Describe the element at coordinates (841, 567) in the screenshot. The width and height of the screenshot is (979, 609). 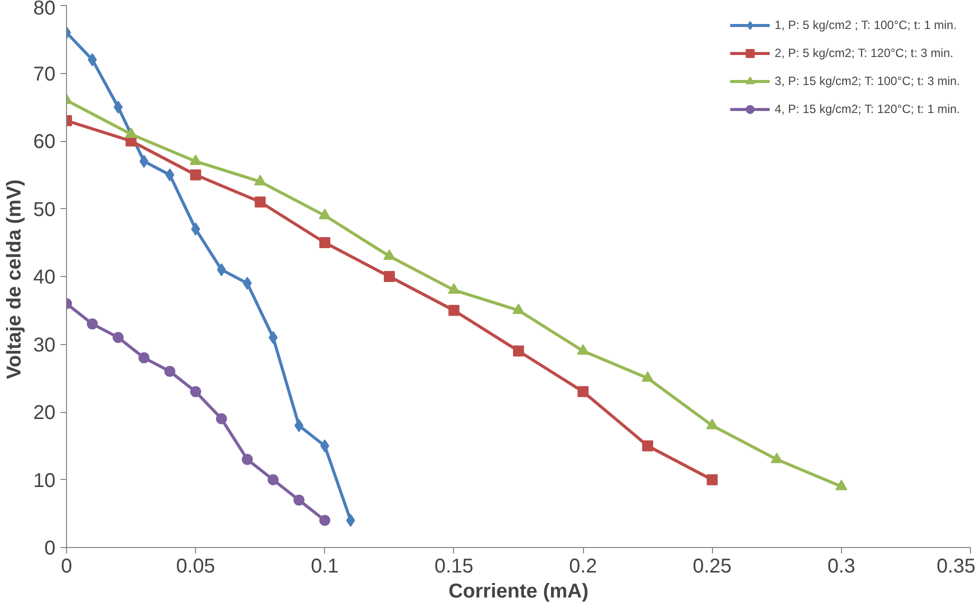
I see `x-tick-label: 0.3` at that location.